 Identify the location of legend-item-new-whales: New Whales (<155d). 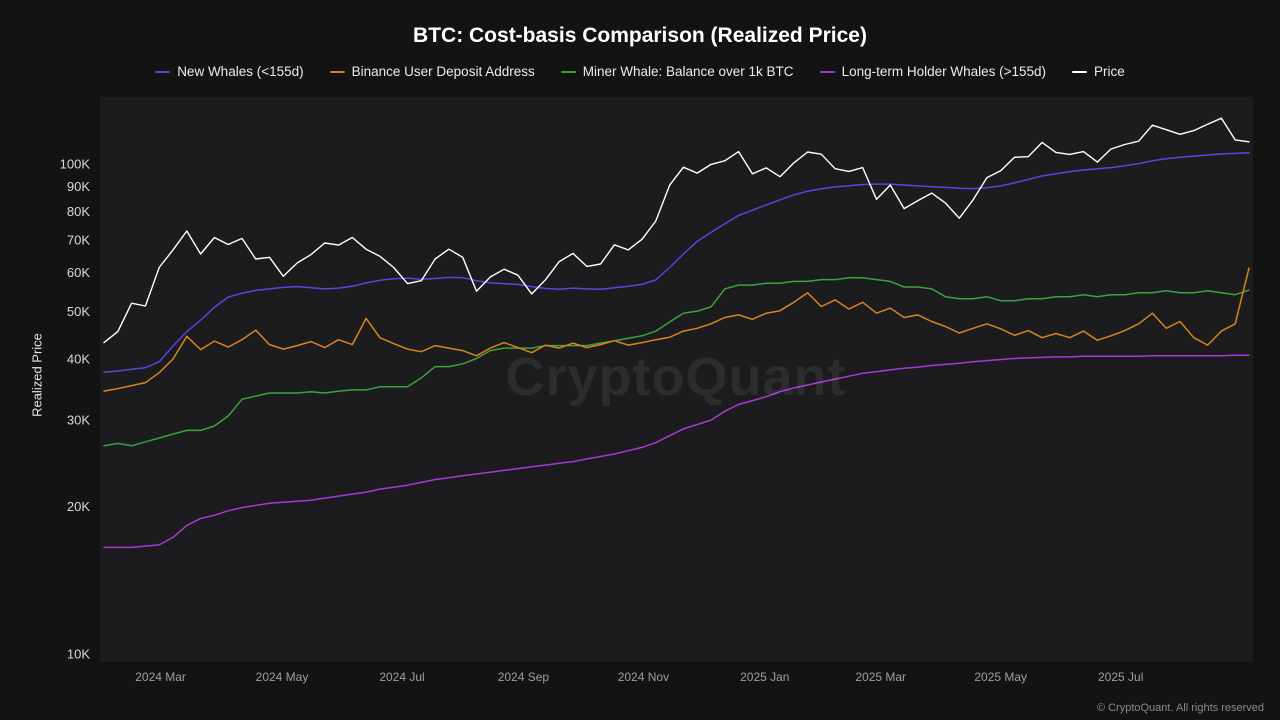
(229, 71).